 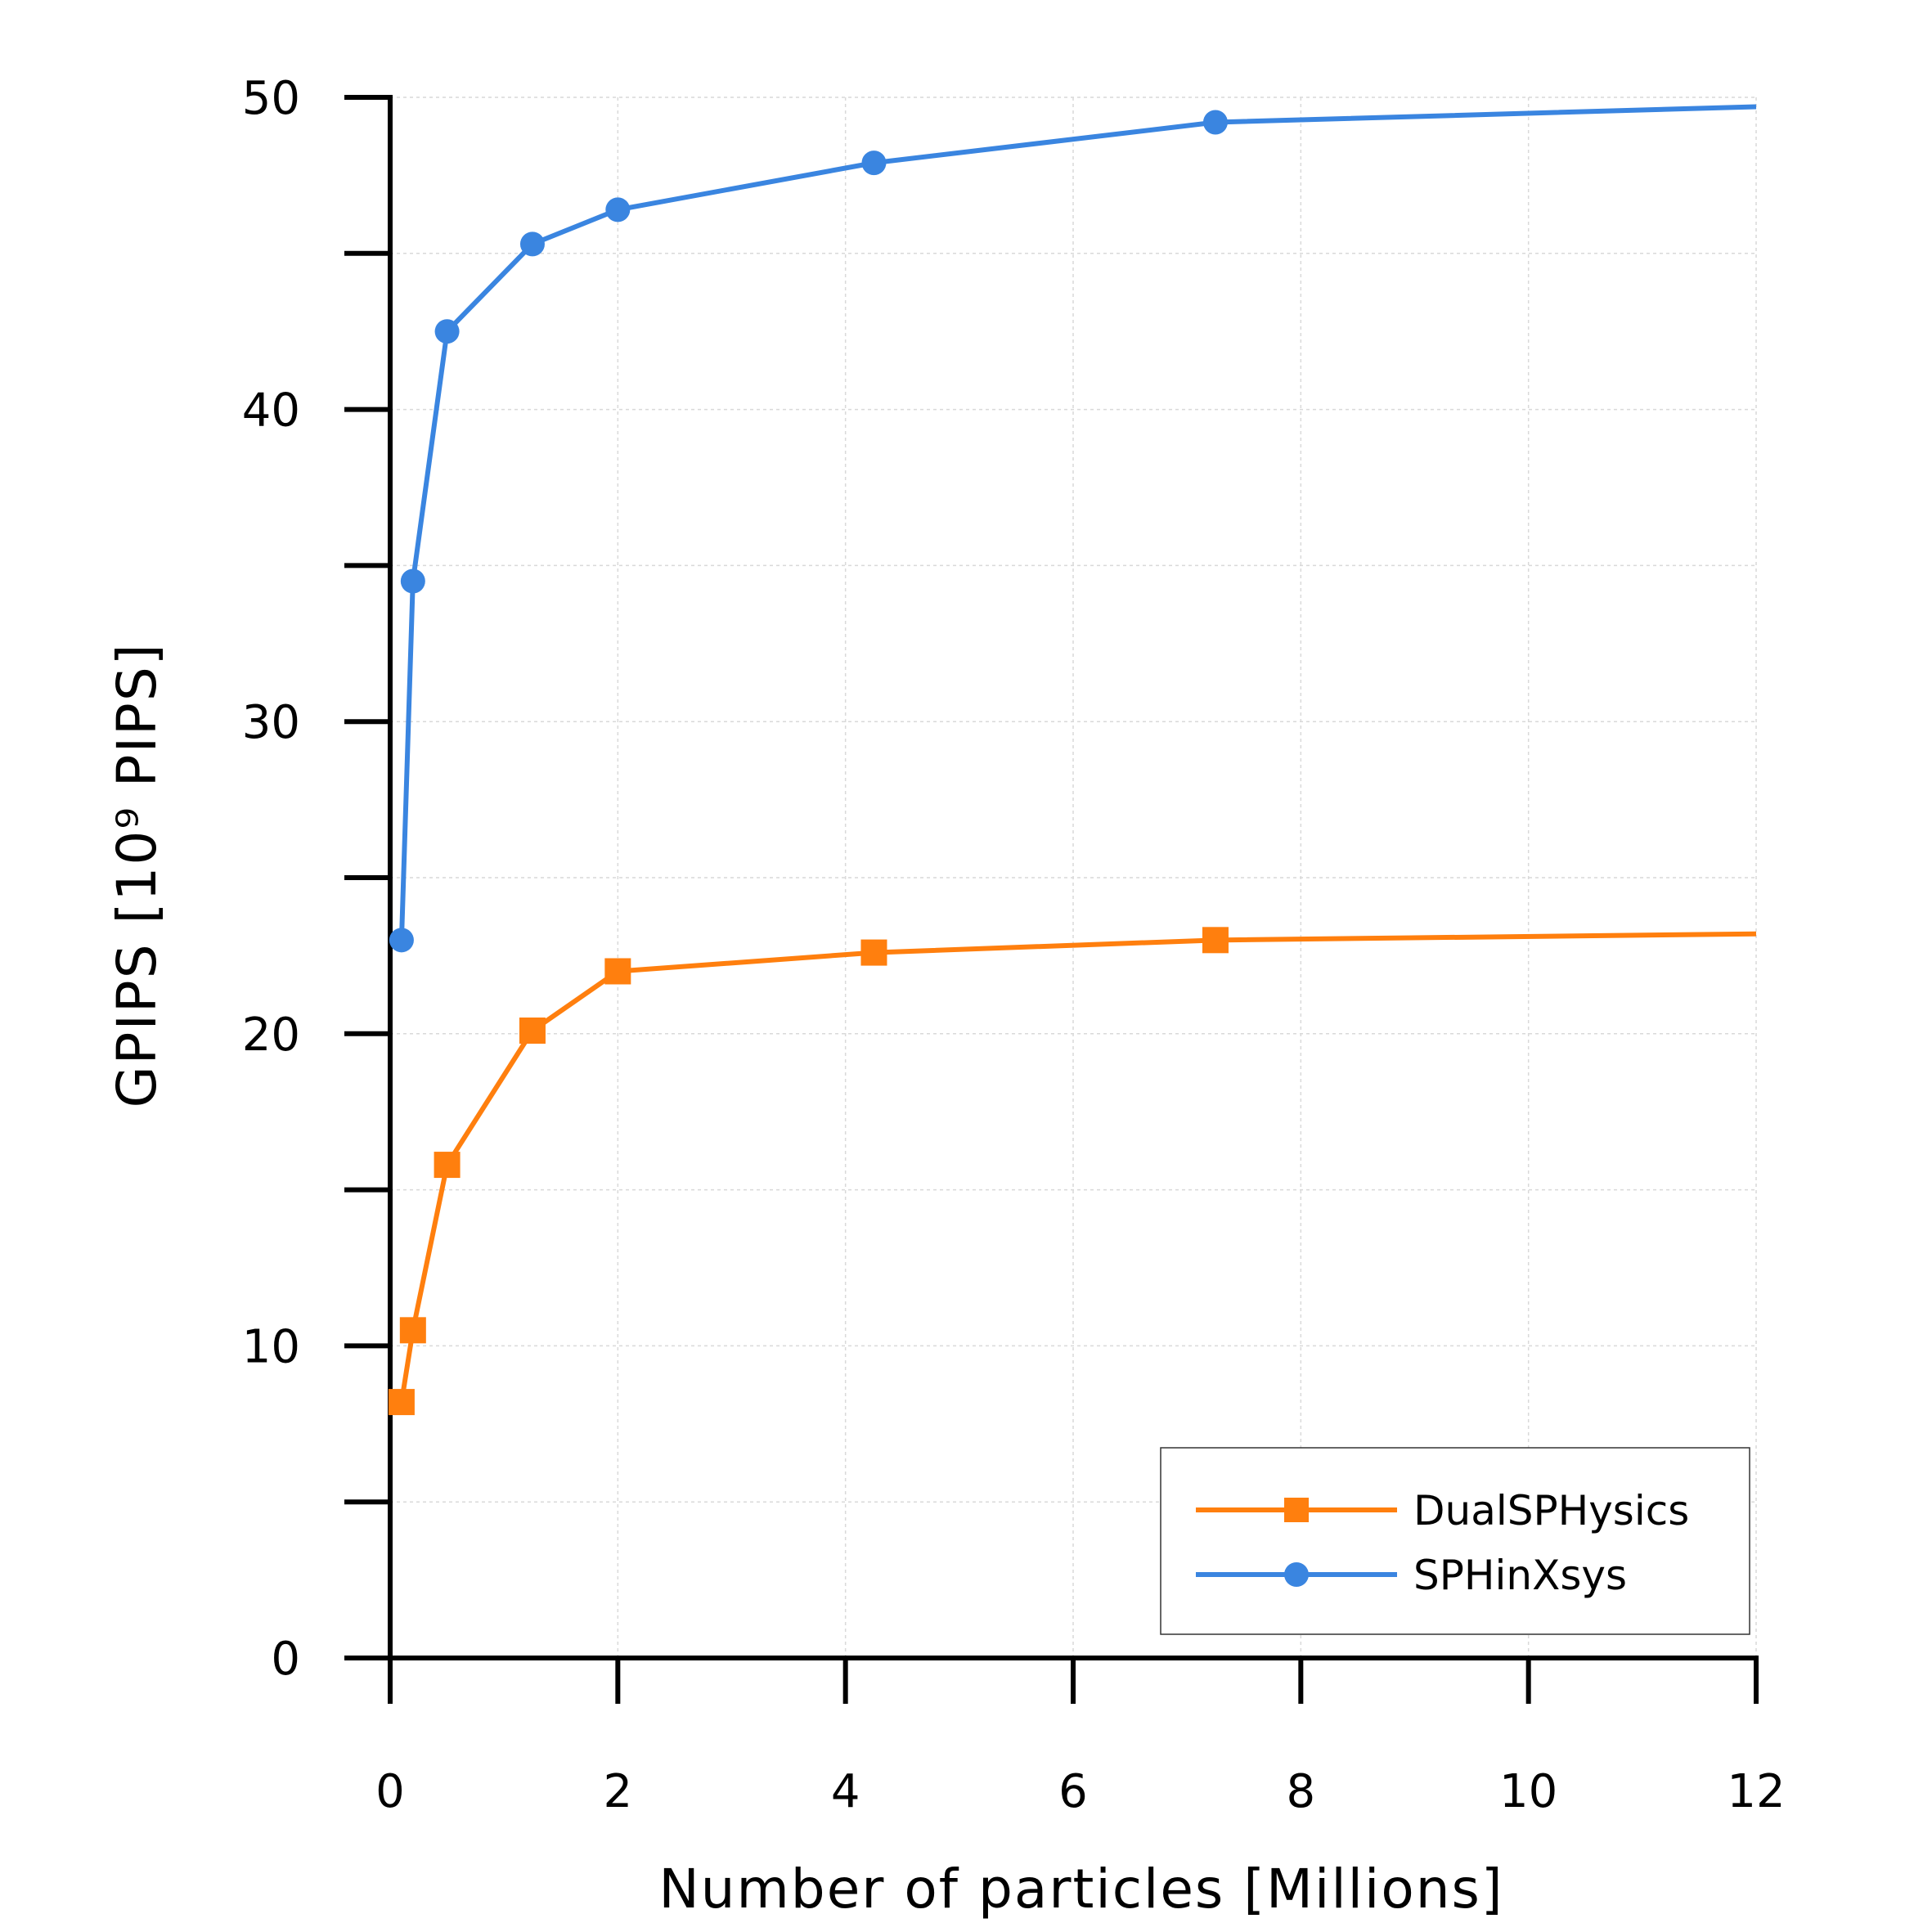 What do you see at coordinates (1520, 1575) in the screenshot?
I see `legend-label-sphinxsys: SPHinXsys` at bounding box center [1520, 1575].